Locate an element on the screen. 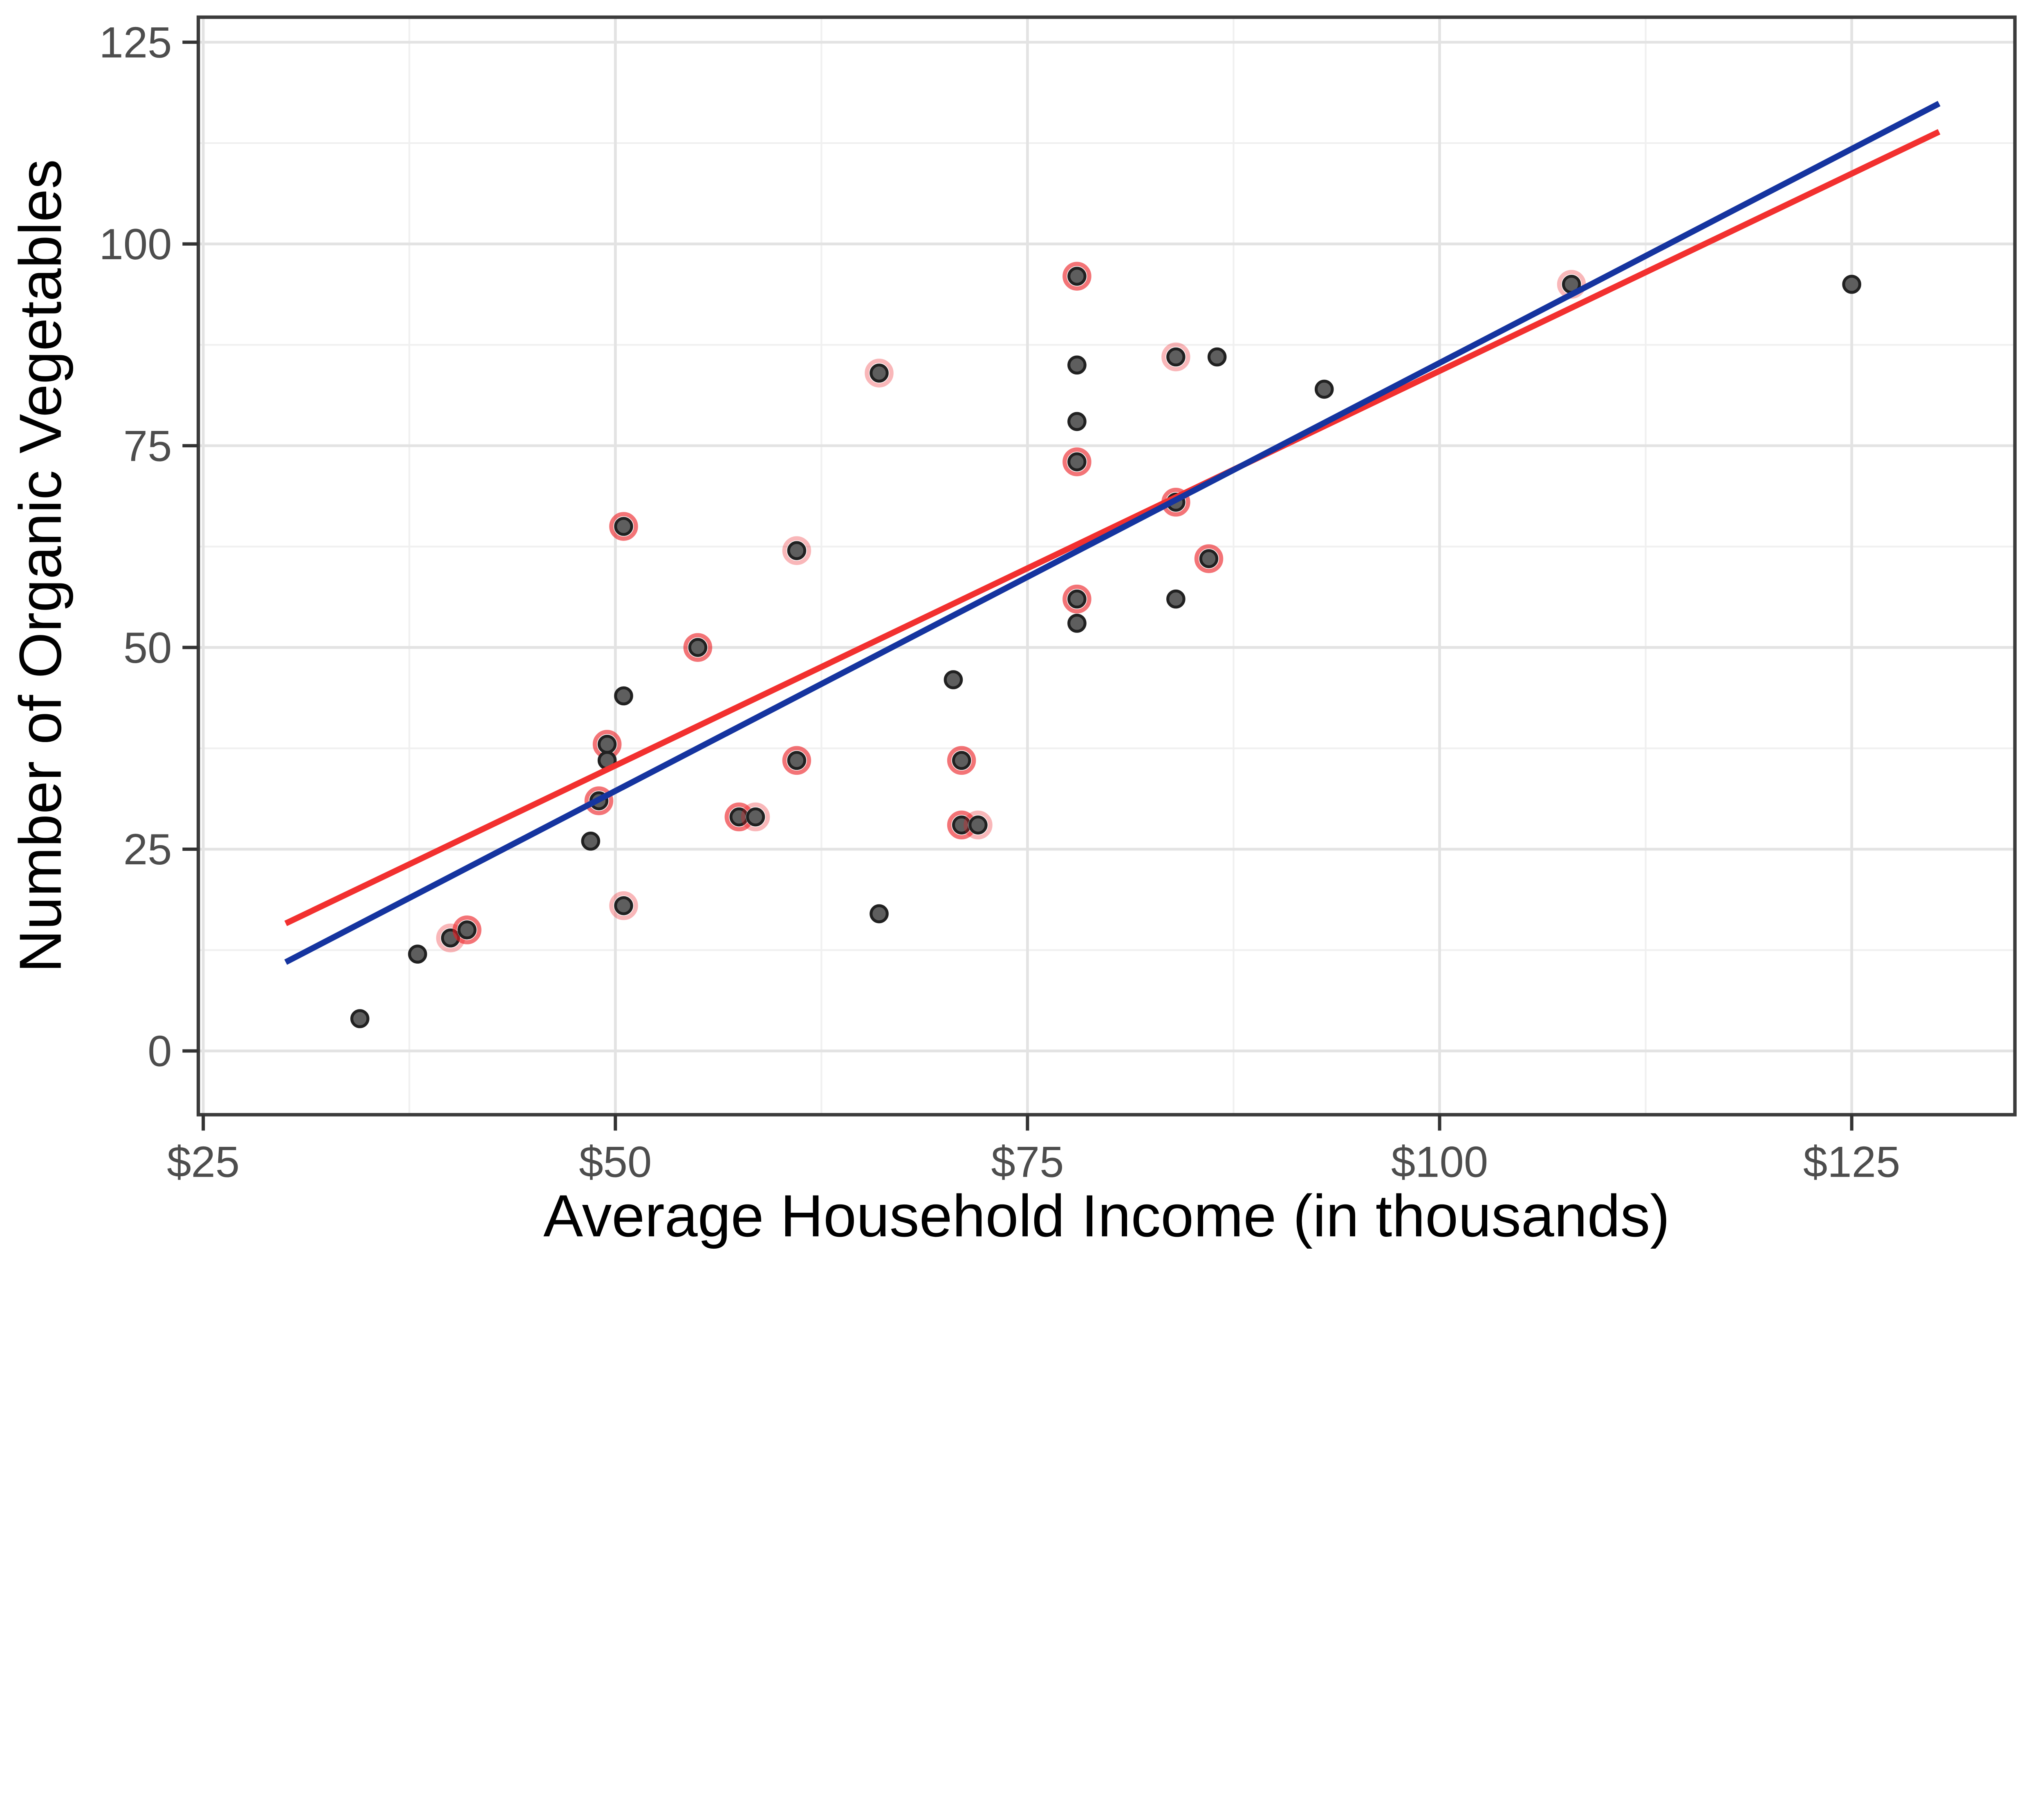 This screenshot has width=2044, height=1819. y-tick-label: 125 is located at coordinates (136, 42).